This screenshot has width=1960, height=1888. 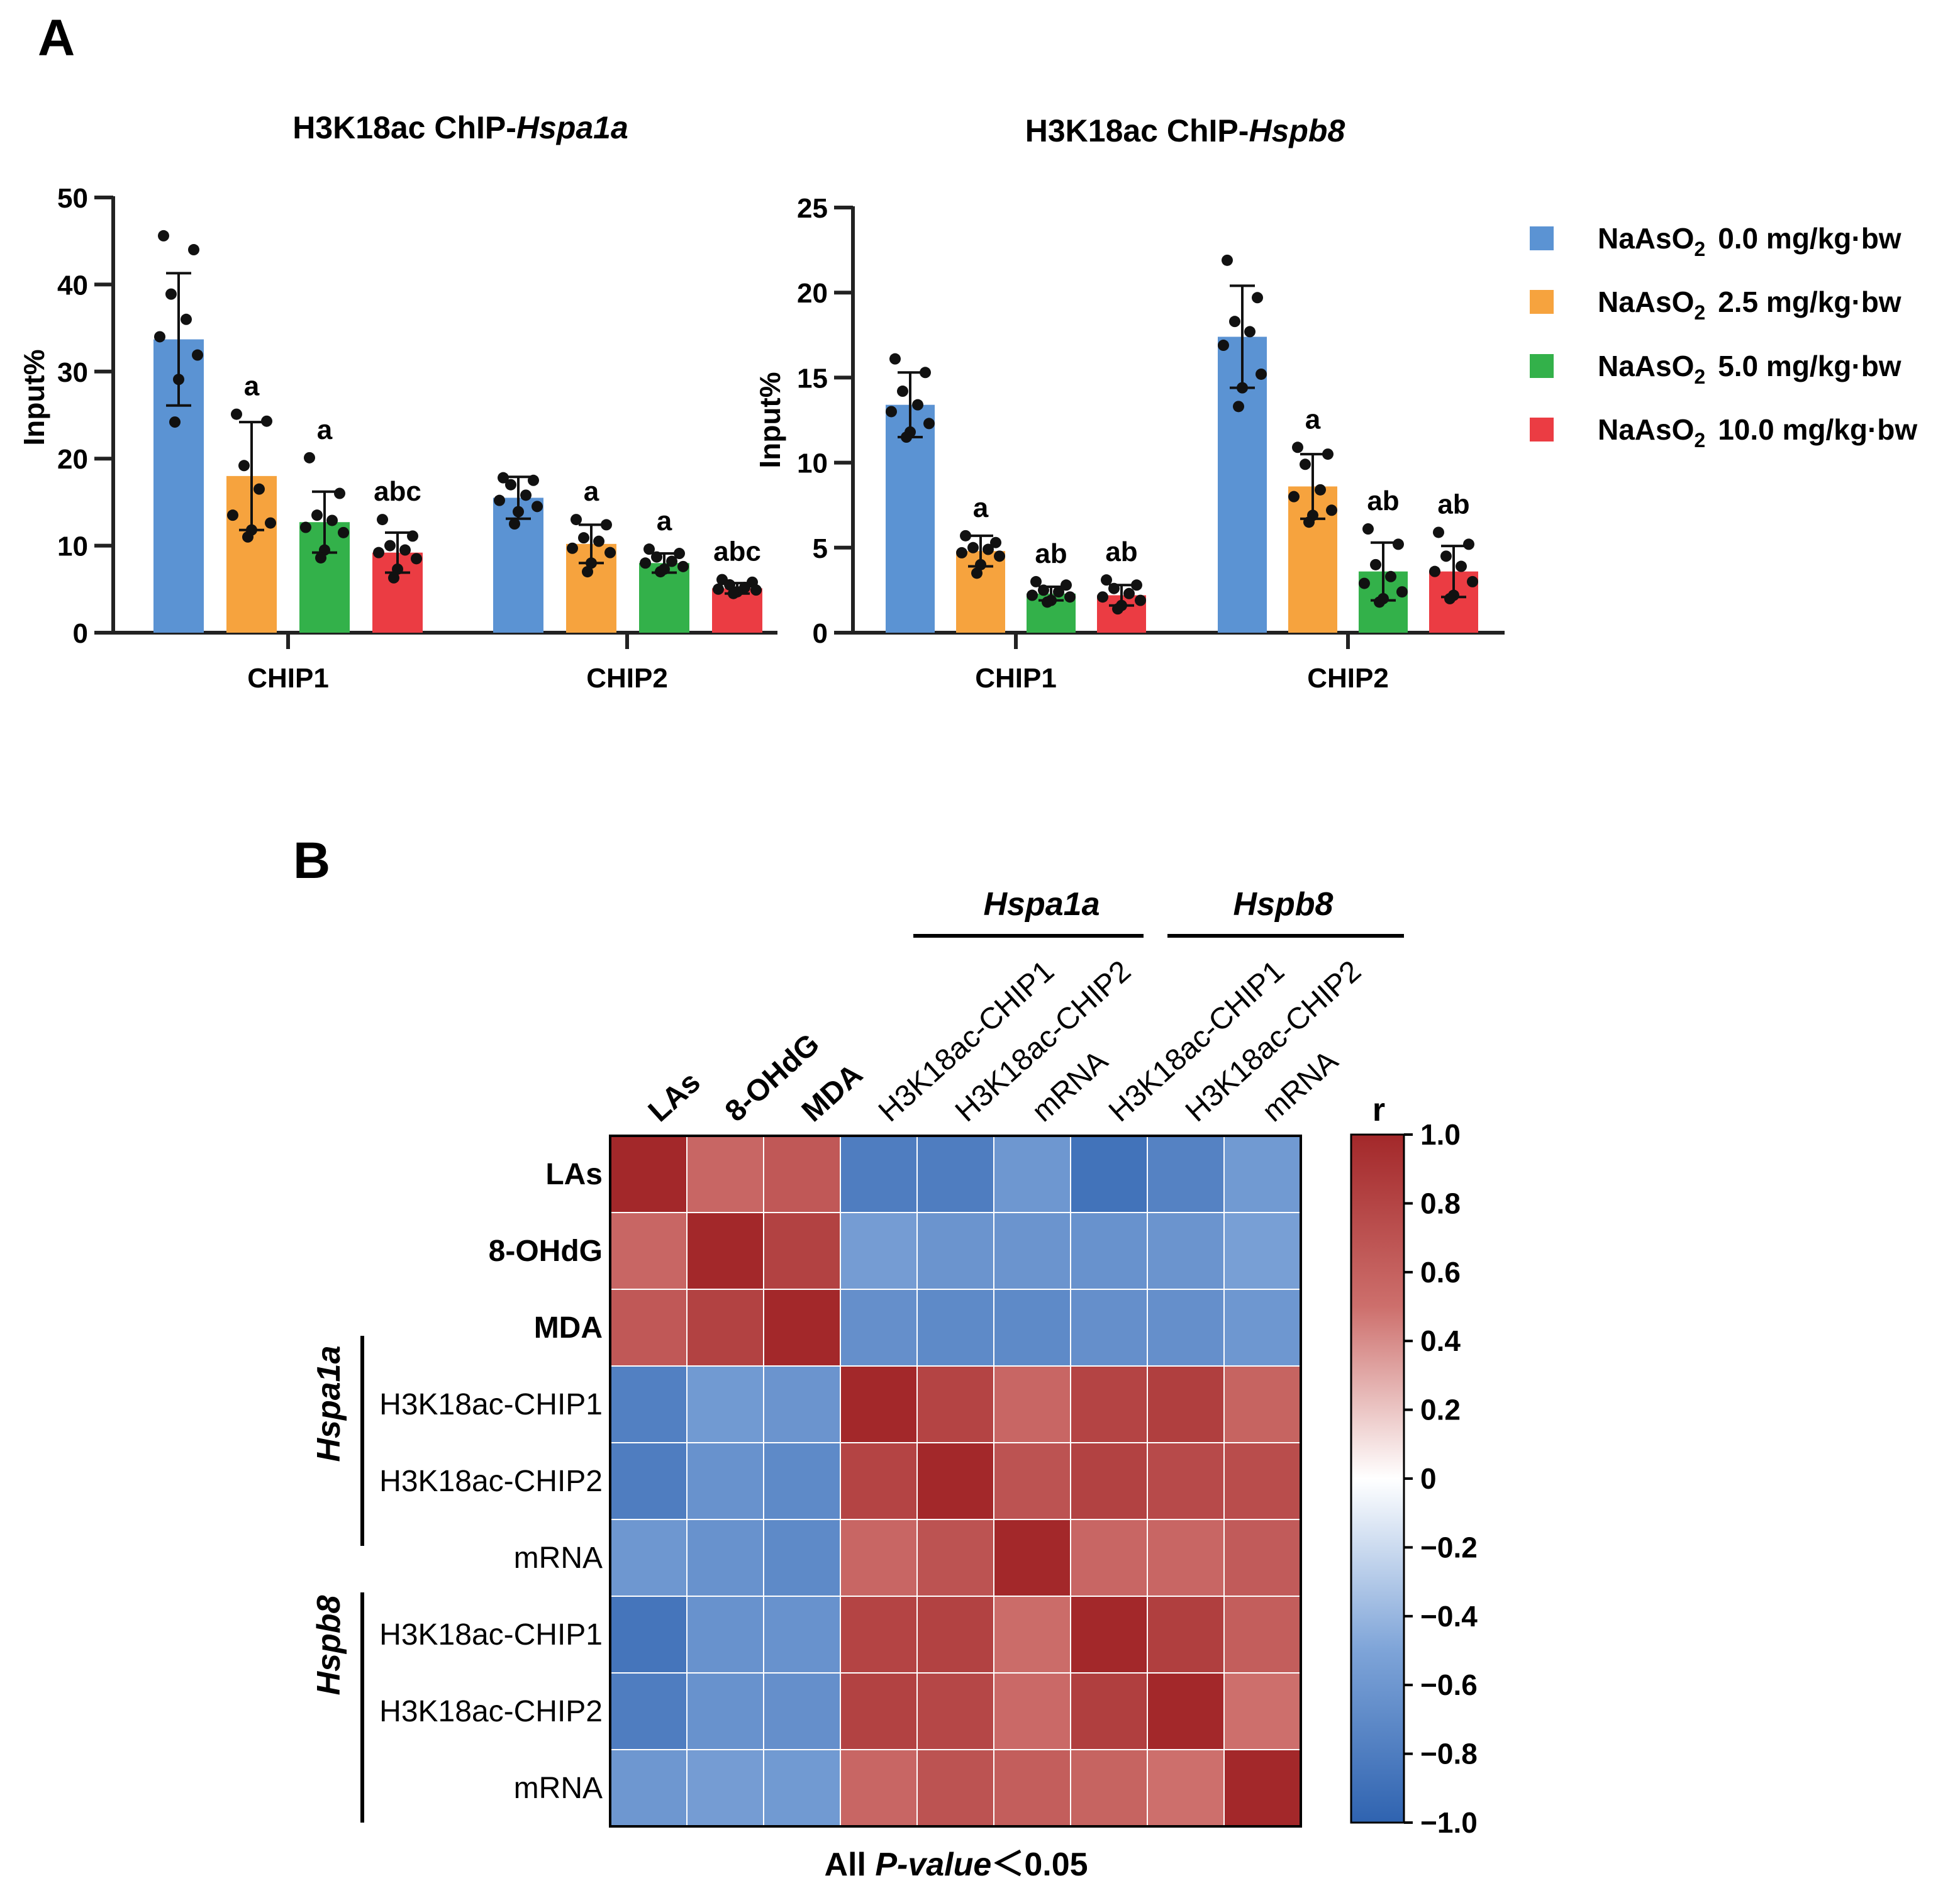 What do you see at coordinates (72, 198) in the screenshot?
I see `y-tick-label: 50` at bounding box center [72, 198].